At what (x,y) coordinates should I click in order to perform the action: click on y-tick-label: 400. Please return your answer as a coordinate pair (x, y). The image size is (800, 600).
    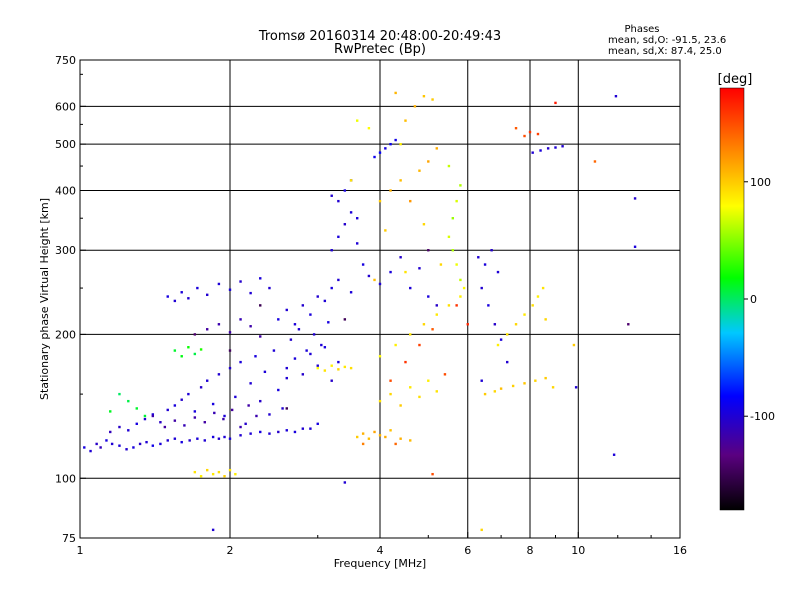
    Looking at the image, I should click on (65, 190).